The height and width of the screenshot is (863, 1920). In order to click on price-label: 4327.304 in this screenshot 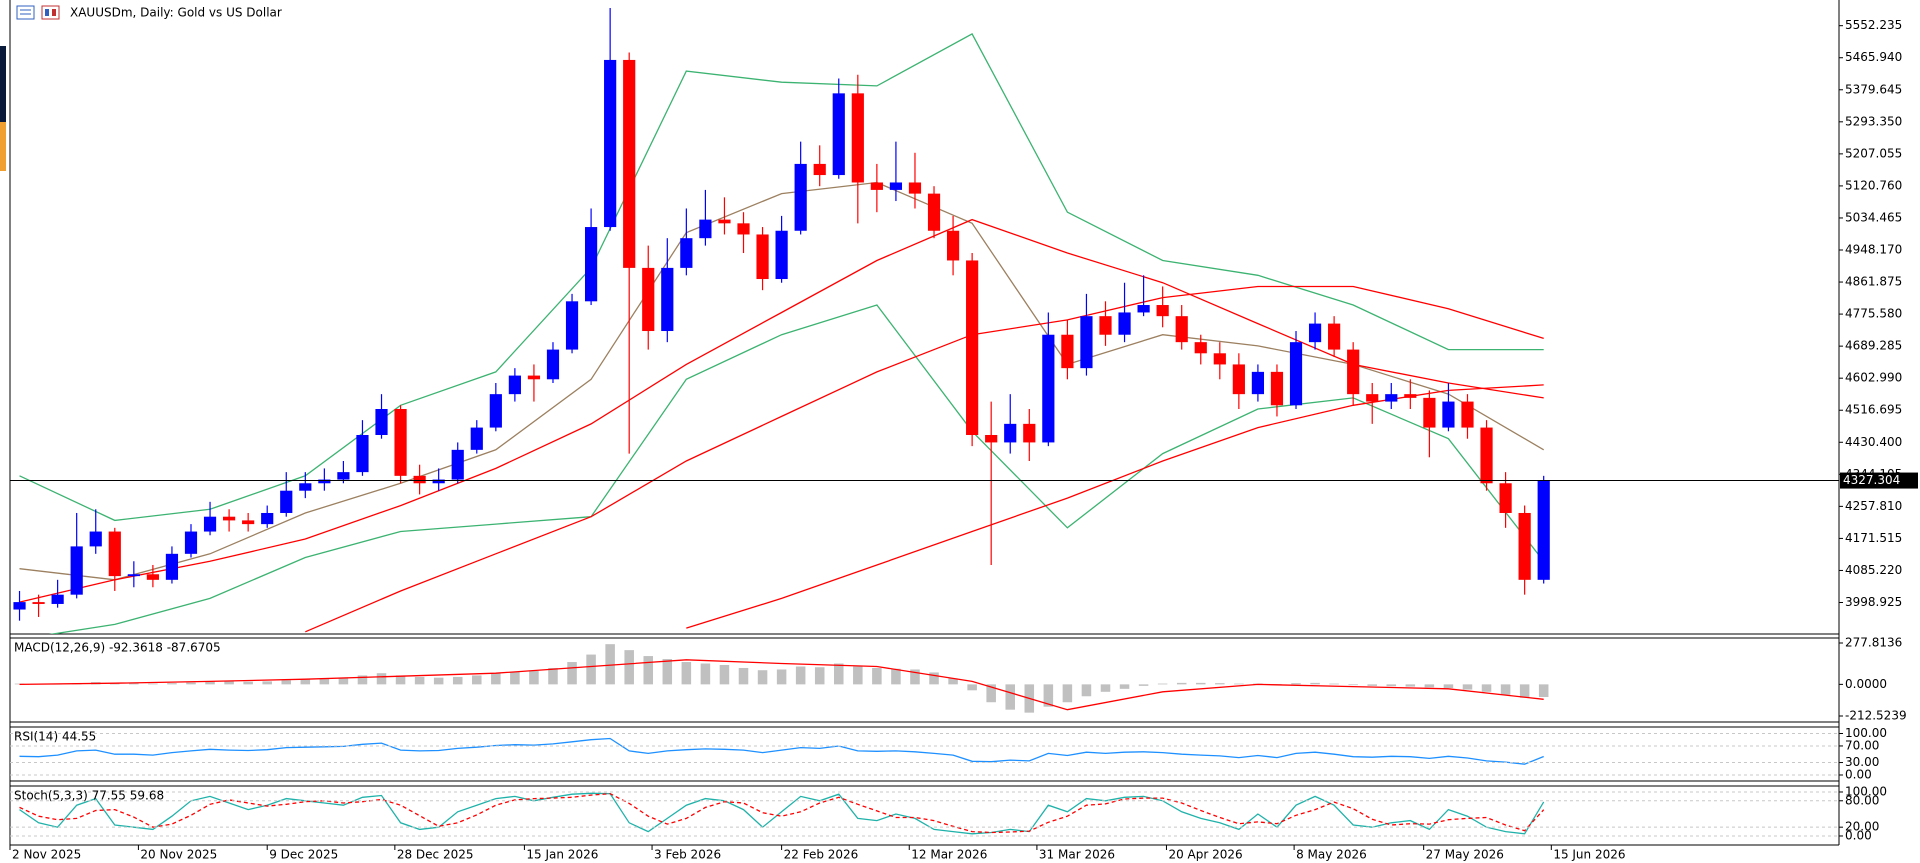, I will do `click(1871, 480)`.